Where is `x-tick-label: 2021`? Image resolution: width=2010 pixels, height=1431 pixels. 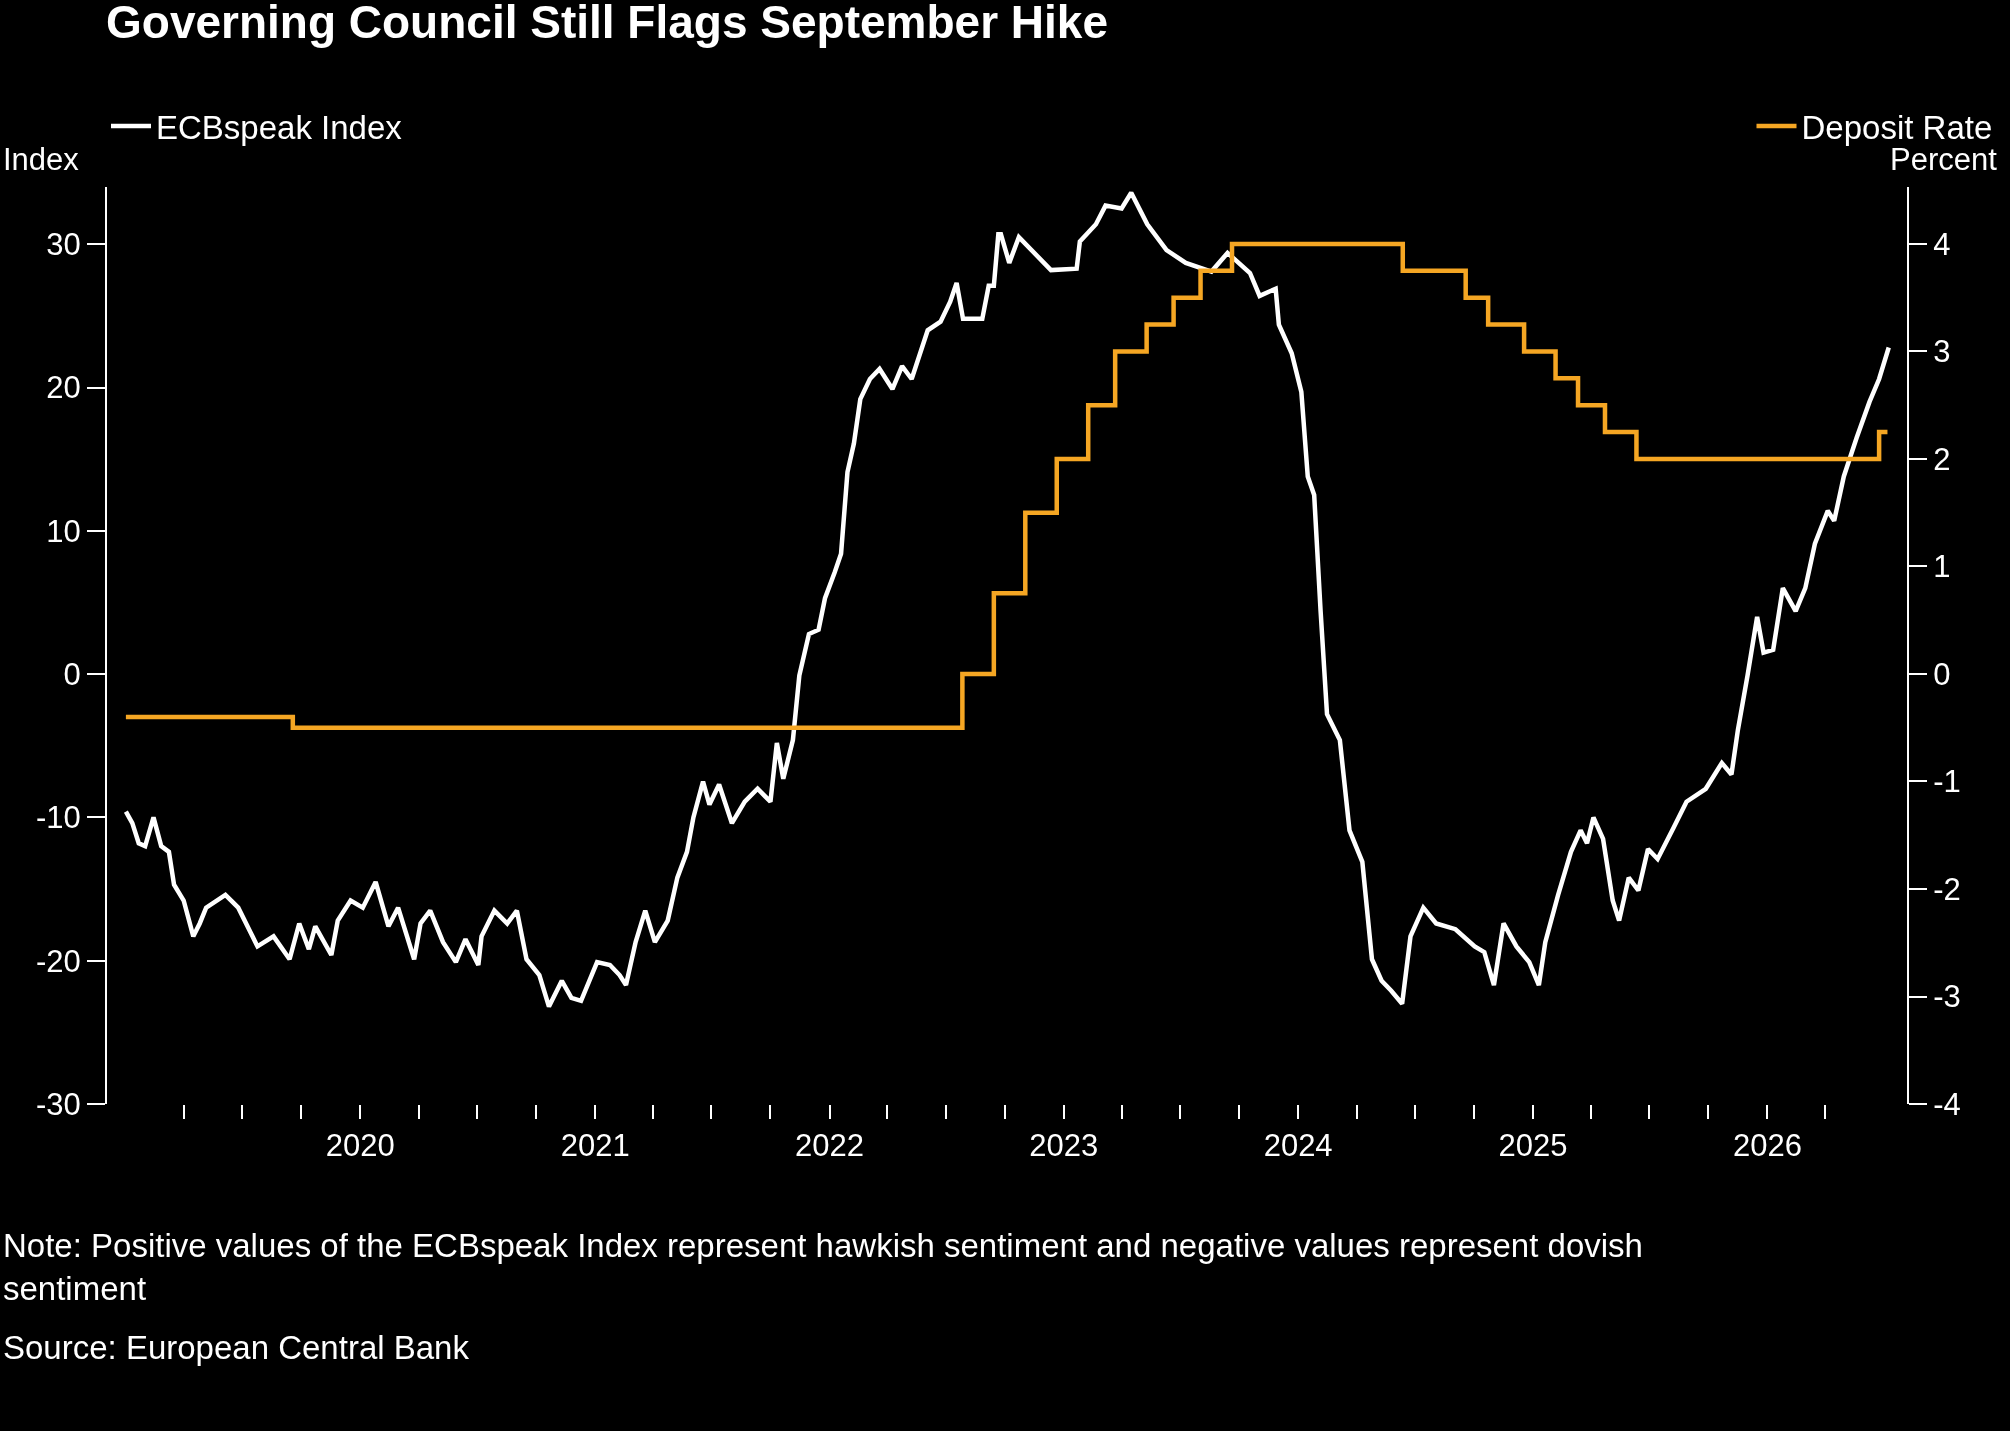
x-tick-label: 2021 is located at coordinates (595, 1146).